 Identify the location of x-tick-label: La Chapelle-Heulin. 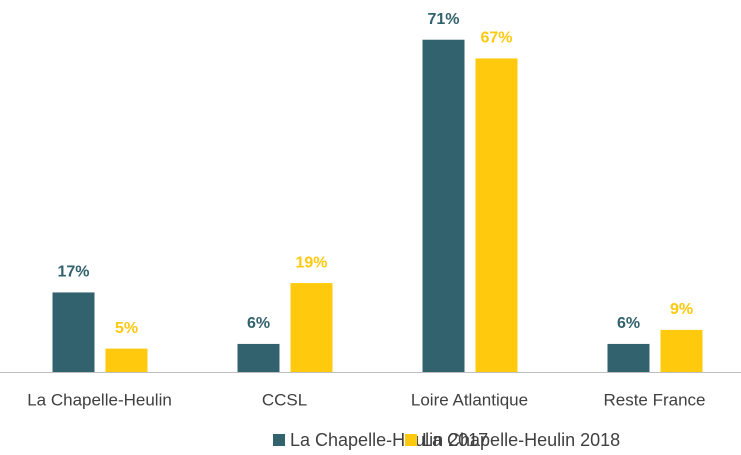
(99, 399).